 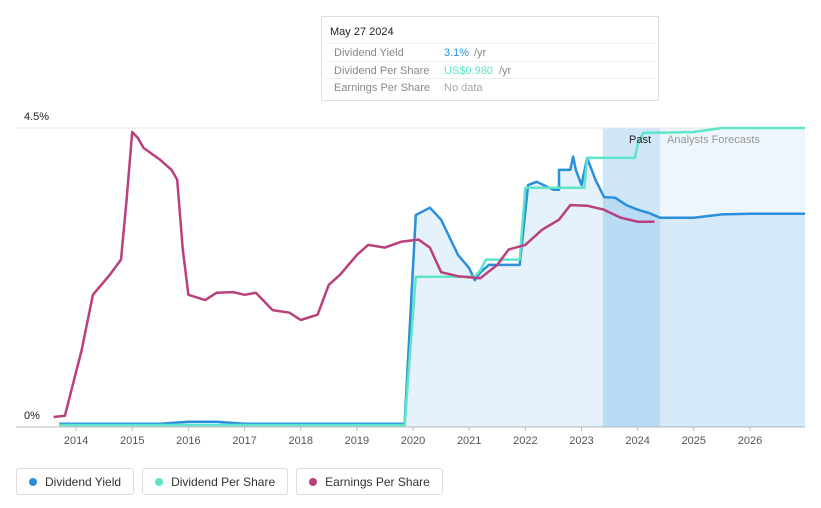 What do you see at coordinates (382, 88) in the screenshot?
I see `tooltip-key: Earnings Per Share` at bounding box center [382, 88].